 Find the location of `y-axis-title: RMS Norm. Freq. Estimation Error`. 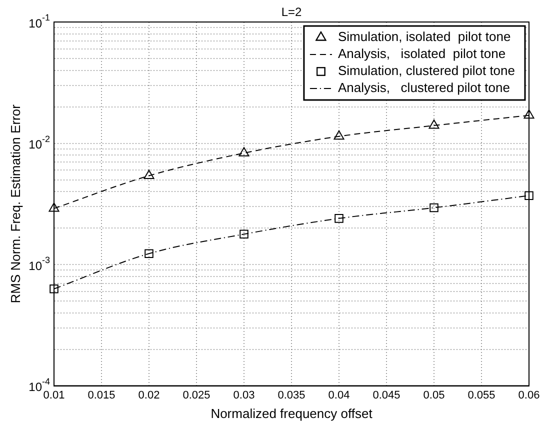

y-axis-title: RMS Norm. Freq. Estimation Error is located at coordinates (15, 204).